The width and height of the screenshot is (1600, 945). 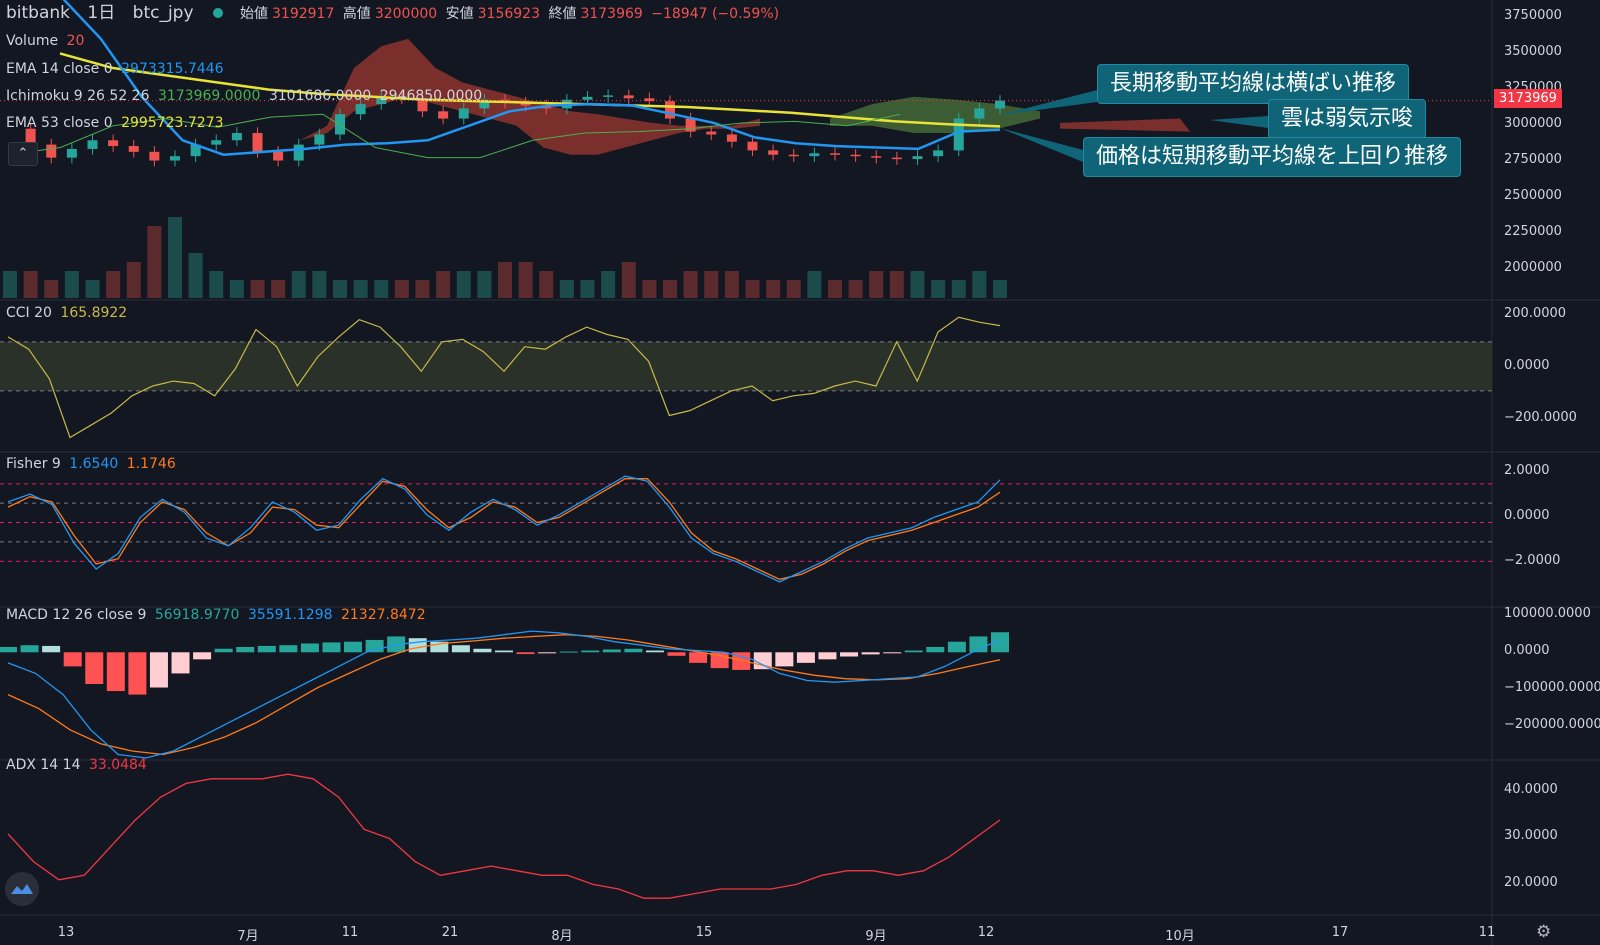 What do you see at coordinates (78, 765) in the screenshot?
I see `legend-adx: ADX 14 14 33.0484` at bounding box center [78, 765].